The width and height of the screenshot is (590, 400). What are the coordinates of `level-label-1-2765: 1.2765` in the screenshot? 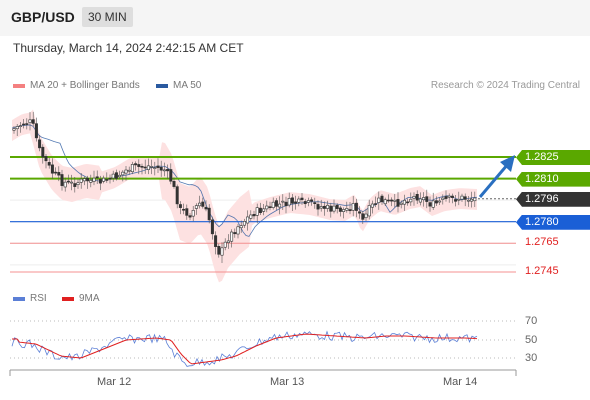 It's located at (542, 242).